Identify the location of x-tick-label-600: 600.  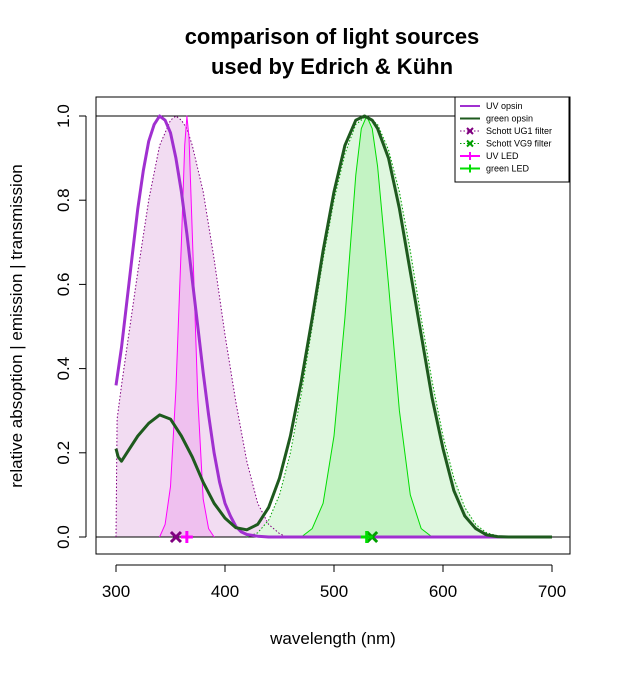
(443, 591).